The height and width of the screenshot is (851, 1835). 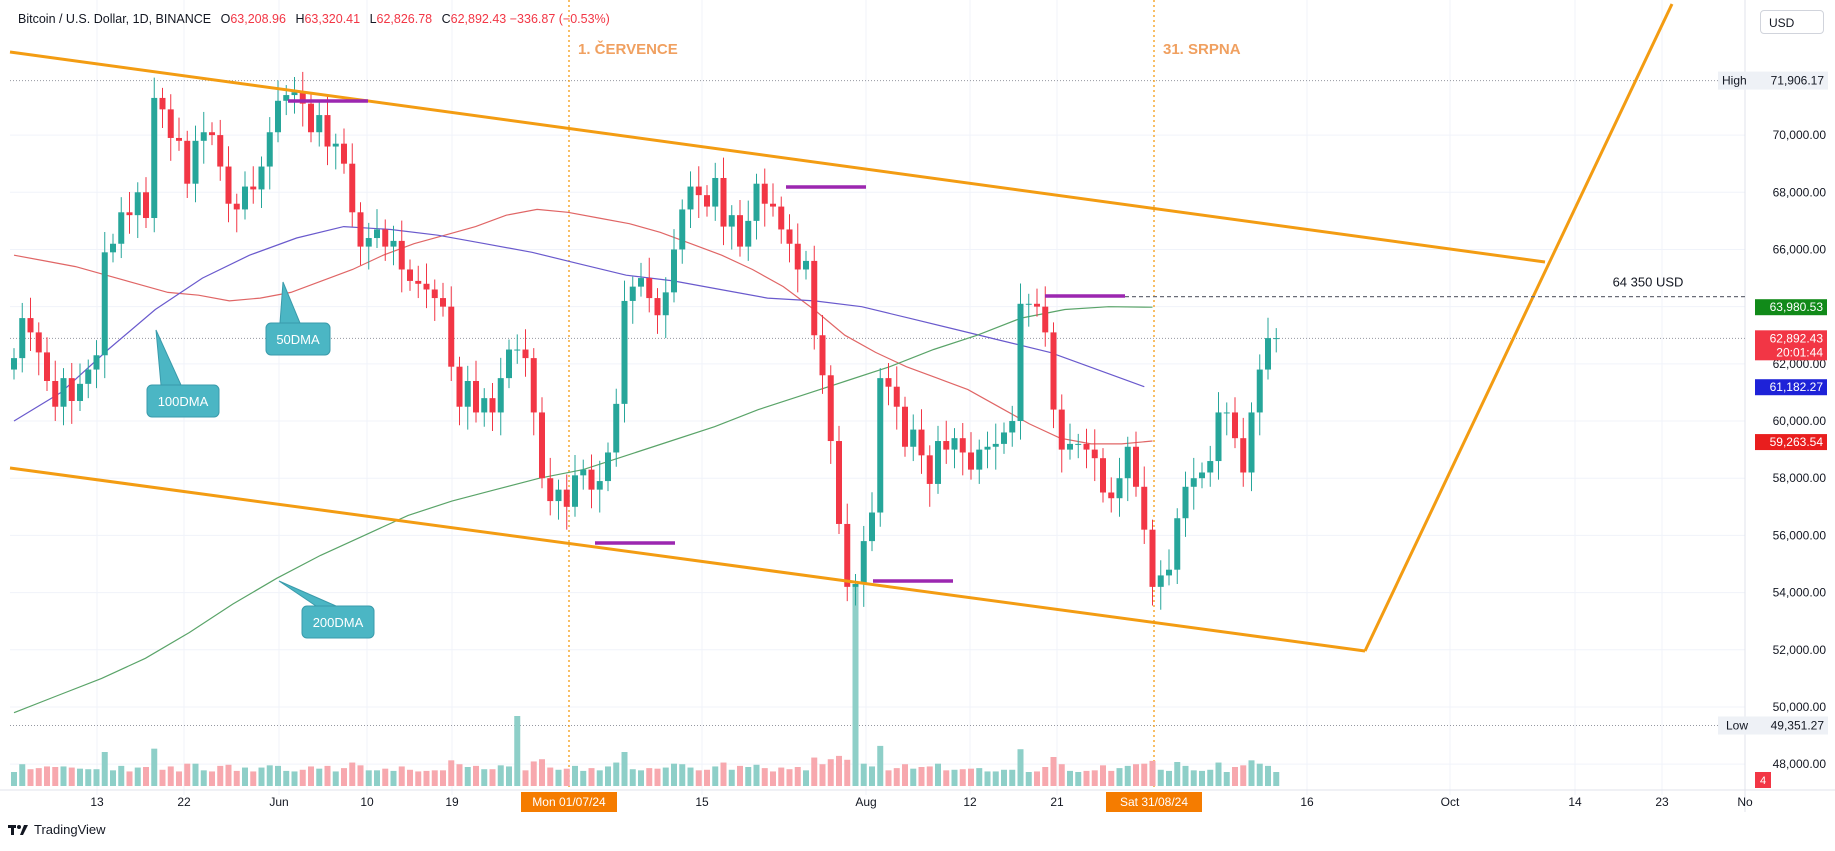 What do you see at coordinates (559, 19) in the screenshot?
I see `change-value: −336.87 (−0.53%)` at bounding box center [559, 19].